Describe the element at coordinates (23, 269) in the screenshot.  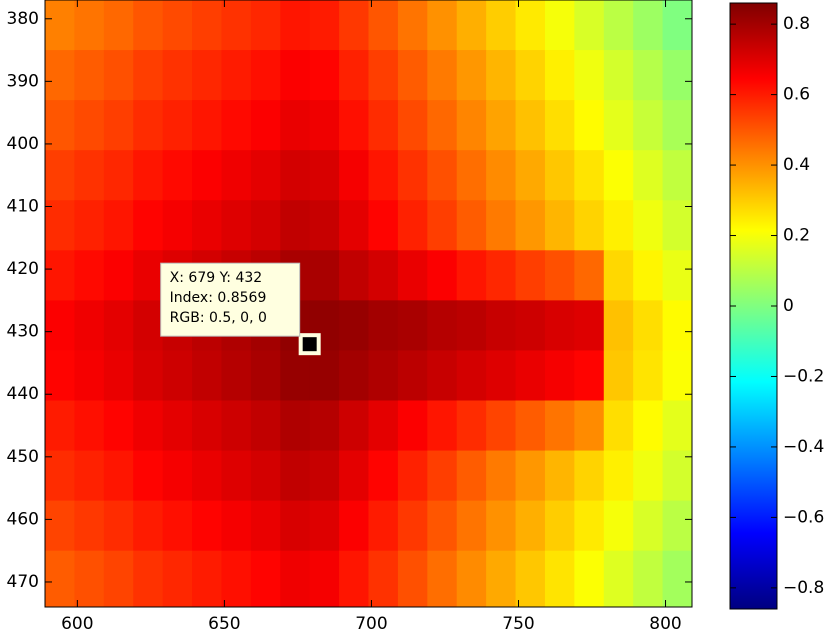
I see `y-tick-label: 420` at that location.